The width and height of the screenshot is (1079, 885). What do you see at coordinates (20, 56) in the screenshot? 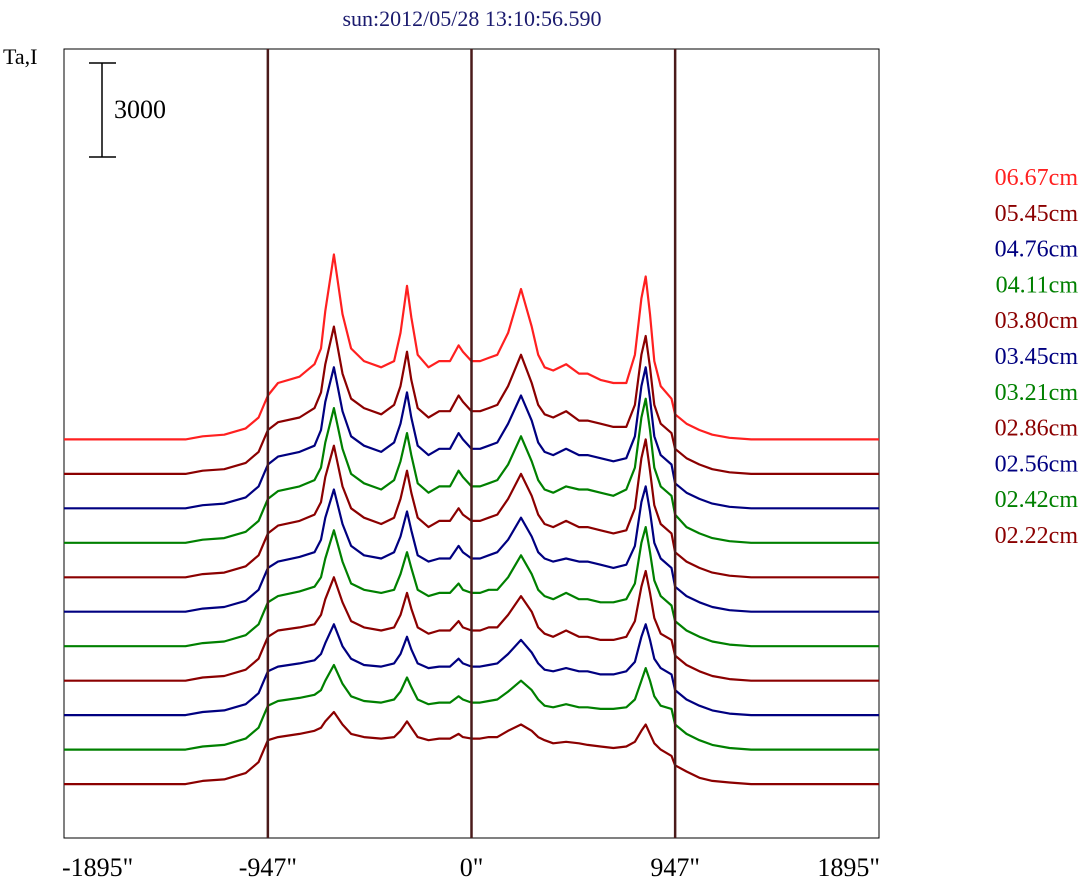
I see `y-axis-label: Ta,I` at bounding box center [20, 56].